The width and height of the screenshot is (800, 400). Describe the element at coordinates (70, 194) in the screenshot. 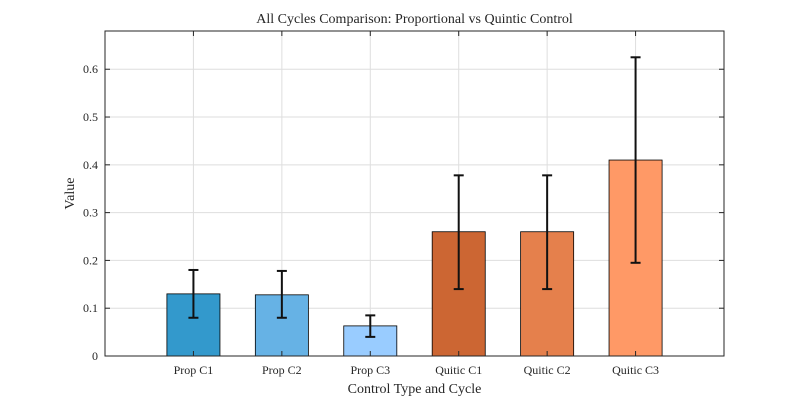

I see `y-axis-label: Value` at that location.